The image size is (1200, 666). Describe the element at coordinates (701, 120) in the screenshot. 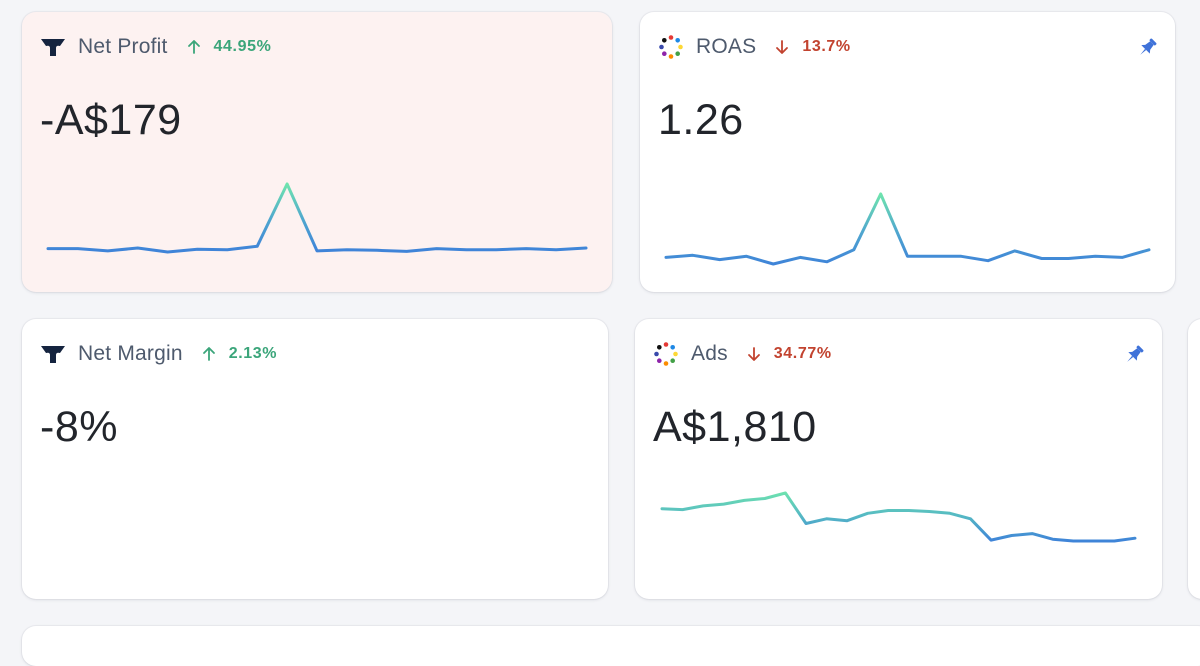

I see `metric-value: 1.26` at that location.